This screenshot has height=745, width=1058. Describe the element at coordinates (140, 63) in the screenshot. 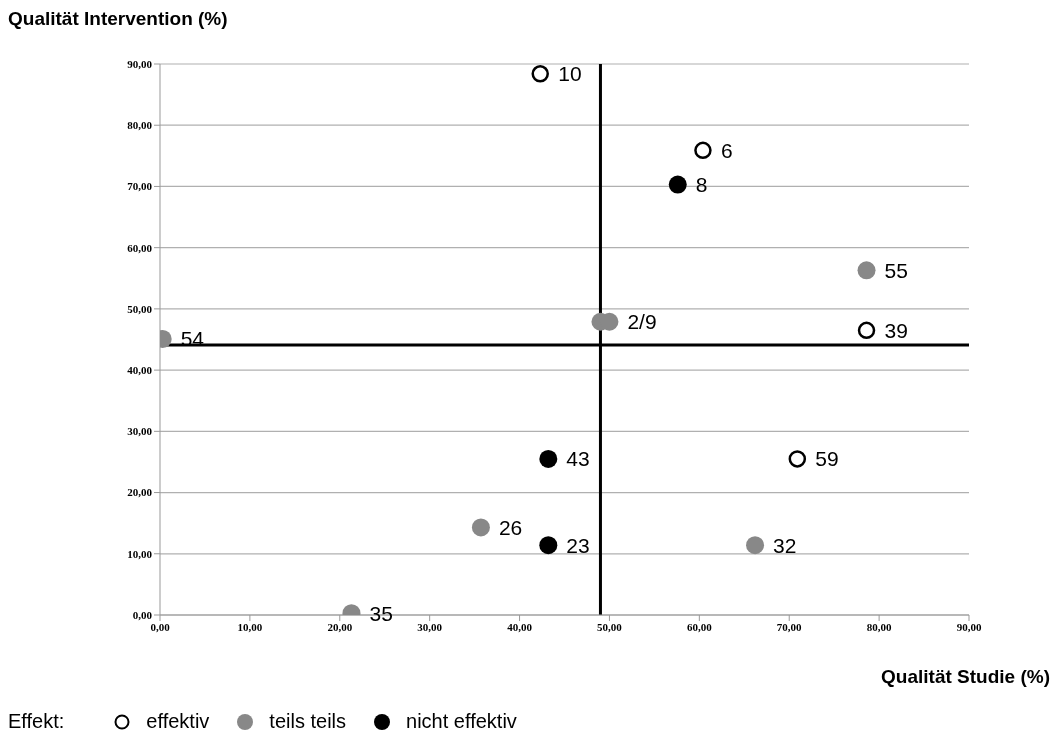

I see `y-tick-label: 90,00` at that location.